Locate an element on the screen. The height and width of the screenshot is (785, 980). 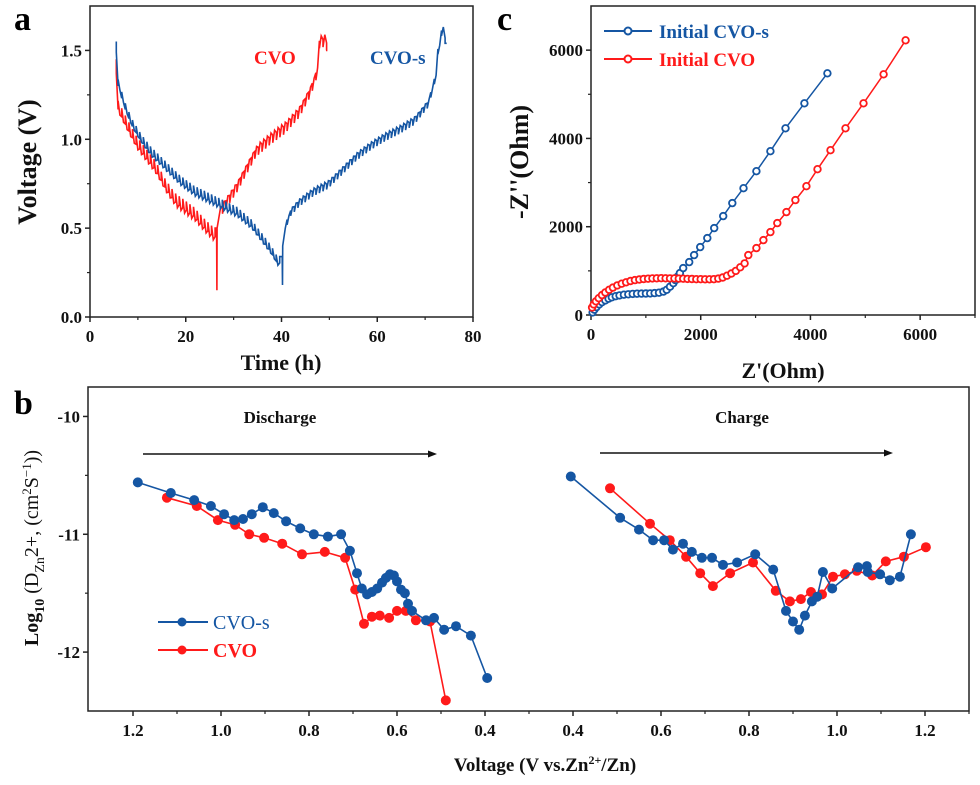
panel-b-xlabel: Voltage (V vs.Zn2+/Zn) is located at coordinates (545, 764).